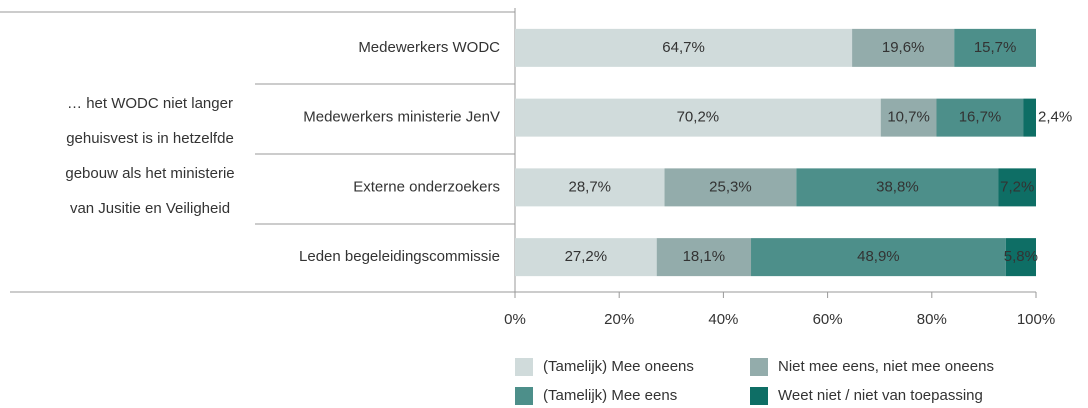 Image resolution: width=1088 pixels, height=408 pixels. What do you see at coordinates (1055, 117) in the screenshot?
I see `value-label: 2,4%` at bounding box center [1055, 117].